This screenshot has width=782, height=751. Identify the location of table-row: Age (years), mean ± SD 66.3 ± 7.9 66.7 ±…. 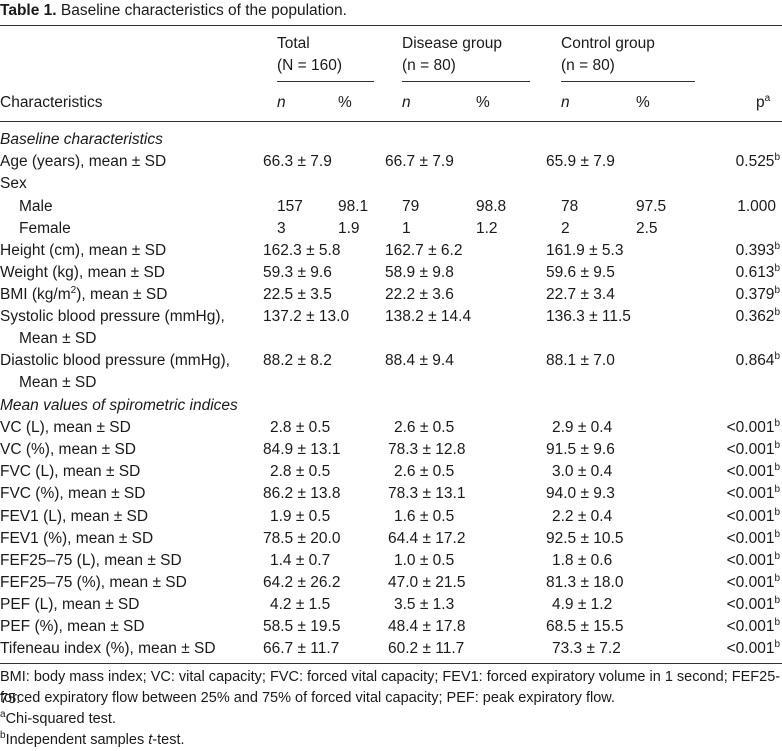
(390, 161).